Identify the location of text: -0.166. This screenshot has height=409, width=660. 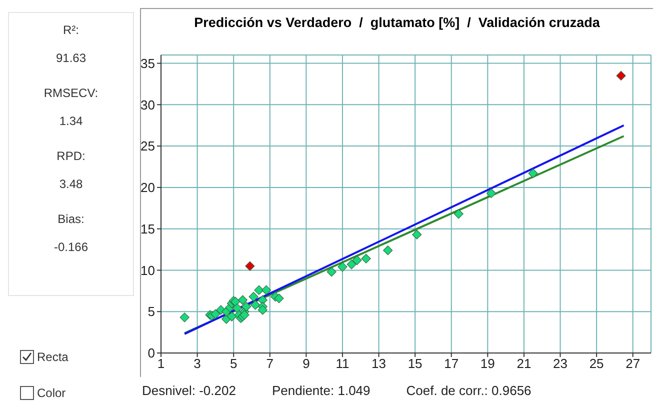
(71, 247).